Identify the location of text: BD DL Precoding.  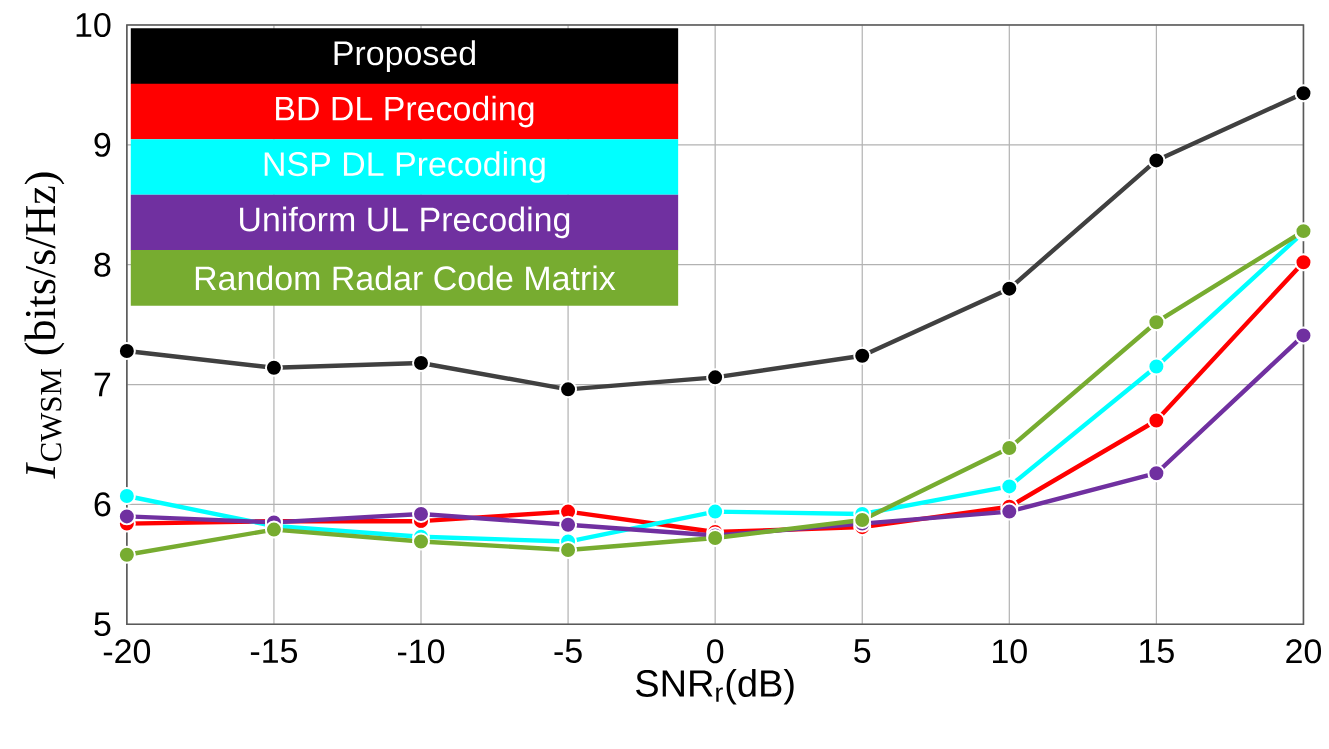
(405, 111).